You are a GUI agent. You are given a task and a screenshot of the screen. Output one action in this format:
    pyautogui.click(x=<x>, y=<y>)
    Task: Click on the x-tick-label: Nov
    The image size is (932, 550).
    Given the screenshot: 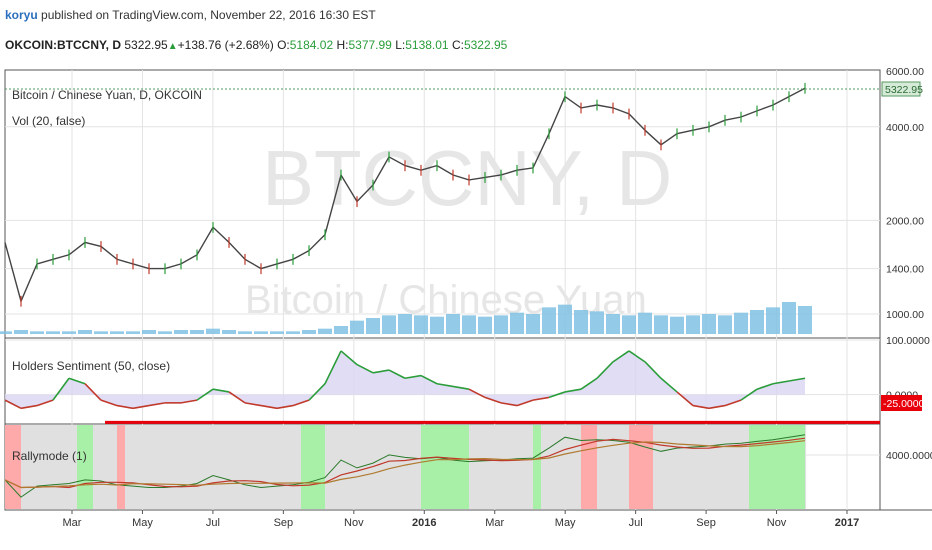 What is the action you would take?
    pyautogui.click(x=354, y=523)
    